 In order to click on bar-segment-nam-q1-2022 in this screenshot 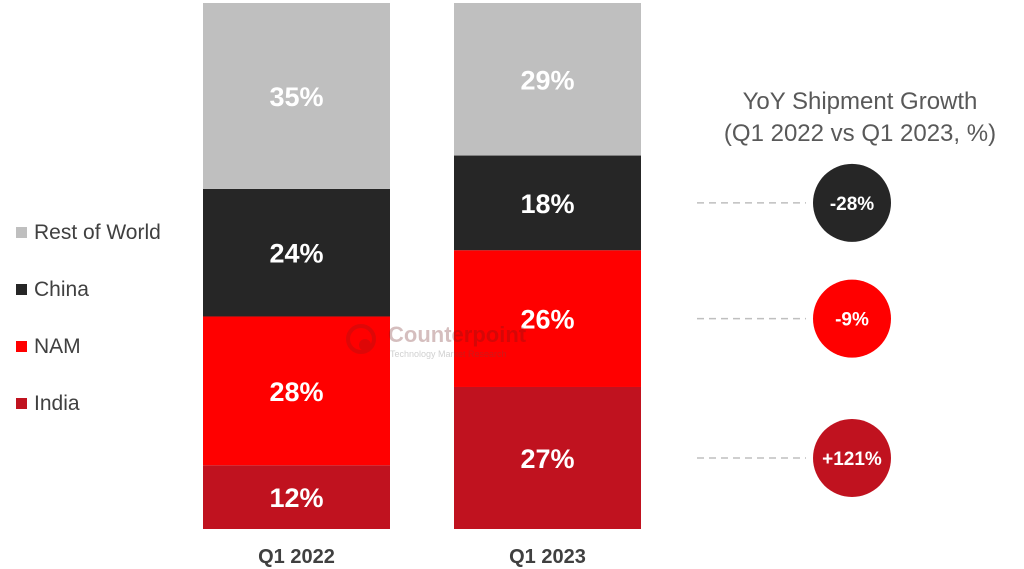, I will do `click(296, 391)`.